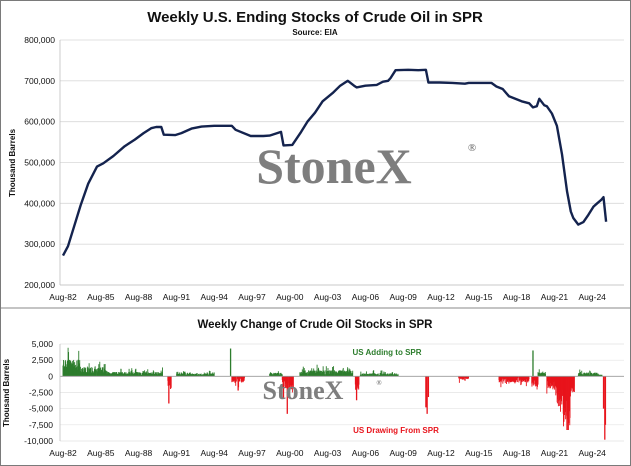 This screenshot has width=631, height=466. What do you see at coordinates (101, 297) in the screenshot?
I see `x-tick-label: Aug-85` at bounding box center [101, 297].